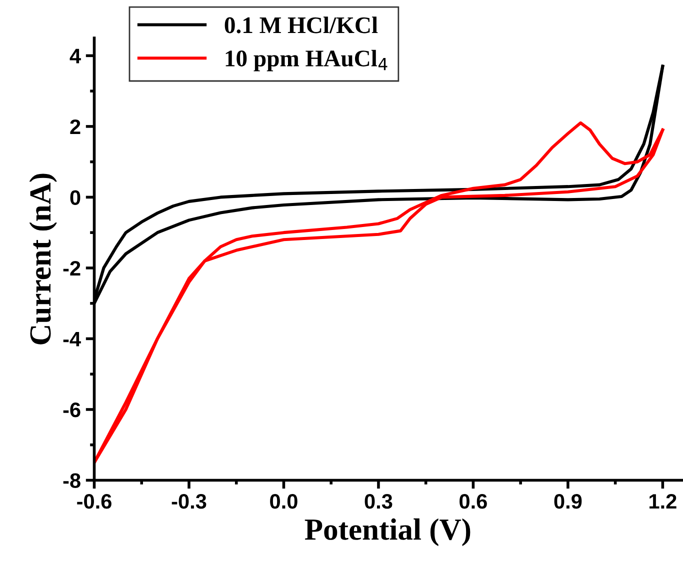 The width and height of the screenshot is (683, 567). What do you see at coordinates (473, 501) in the screenshot?
I see `x-tick-label: 0.6` at bounding box center [473, 501].